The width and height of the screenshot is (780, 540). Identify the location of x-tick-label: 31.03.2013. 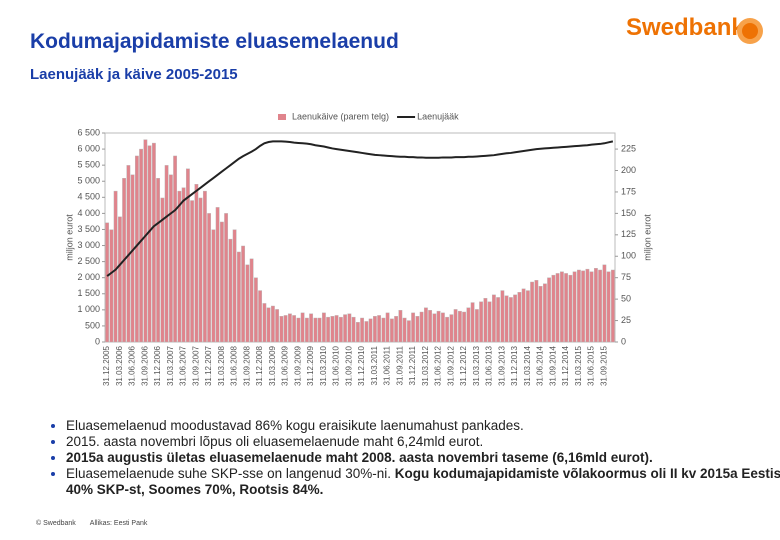
(476, 365).